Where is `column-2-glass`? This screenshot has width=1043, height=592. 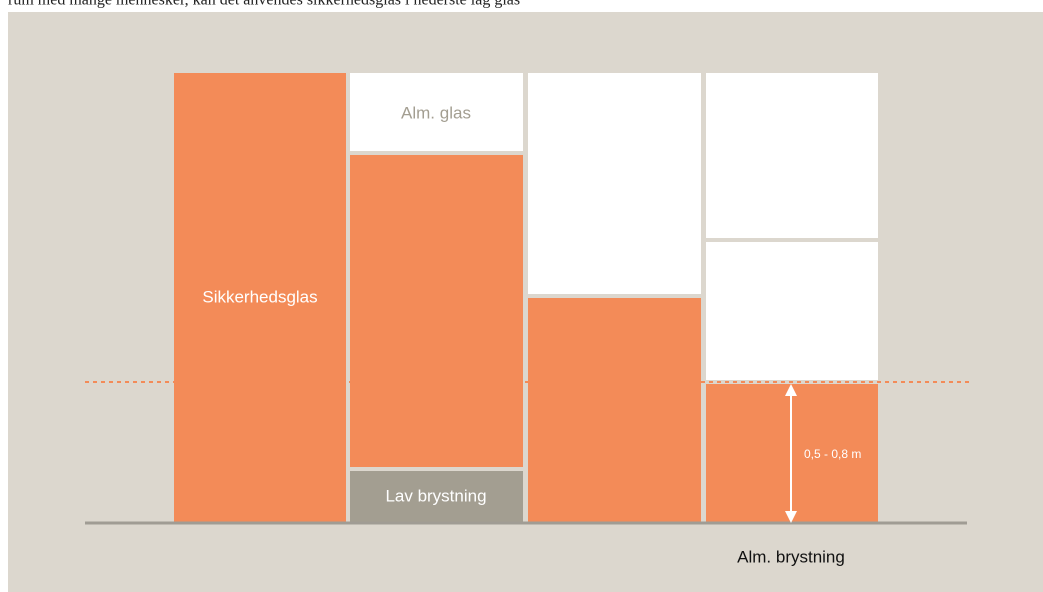
column-2-glass is located at coordinates (436, 112).